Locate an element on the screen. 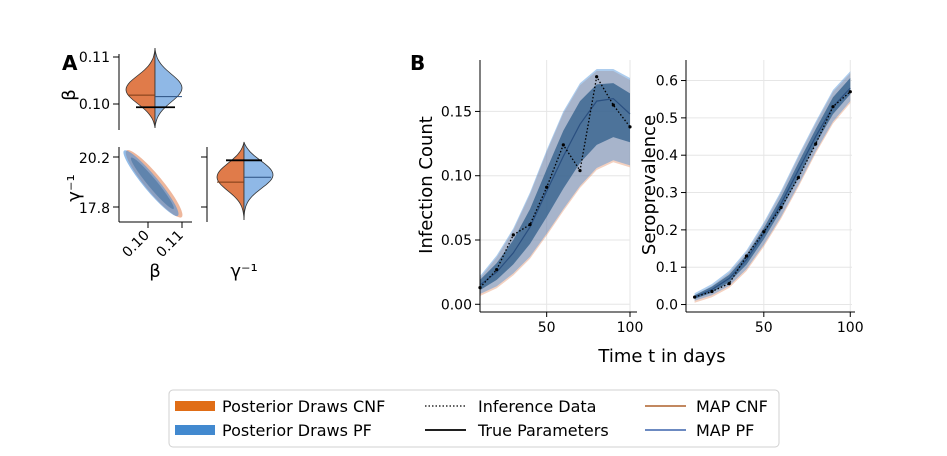  seroprevalence-grid is located at coordinates (769, 186).